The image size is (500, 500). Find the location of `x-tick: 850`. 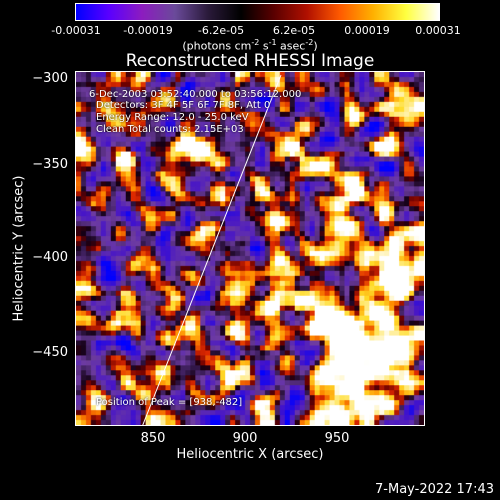

x-tick: 850 is located at coordinates (153, 438).